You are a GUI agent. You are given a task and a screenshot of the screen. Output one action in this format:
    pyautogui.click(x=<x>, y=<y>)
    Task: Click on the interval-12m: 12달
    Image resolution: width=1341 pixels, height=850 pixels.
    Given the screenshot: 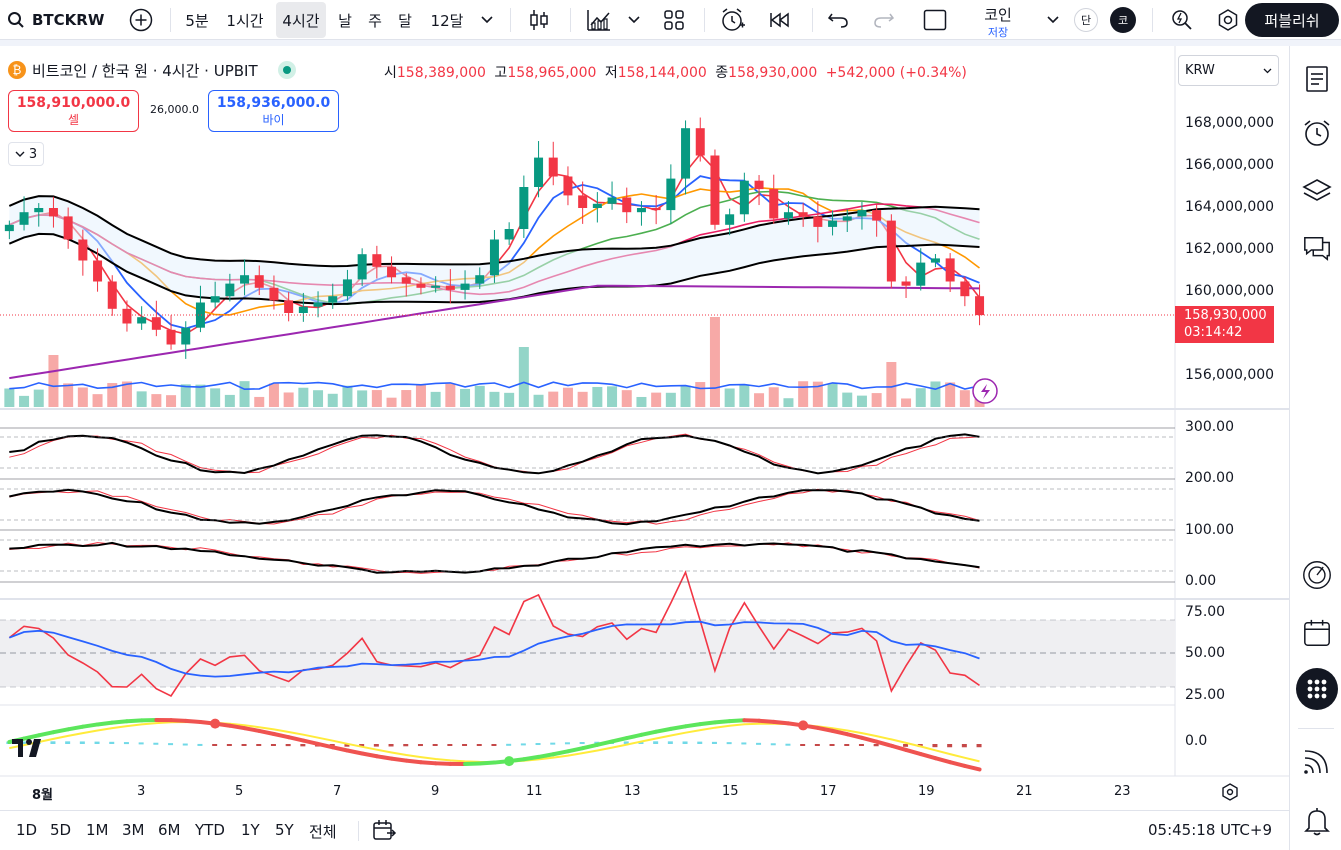 What is the action you would take?
    pyautogui.click(x=447, y=20)
    